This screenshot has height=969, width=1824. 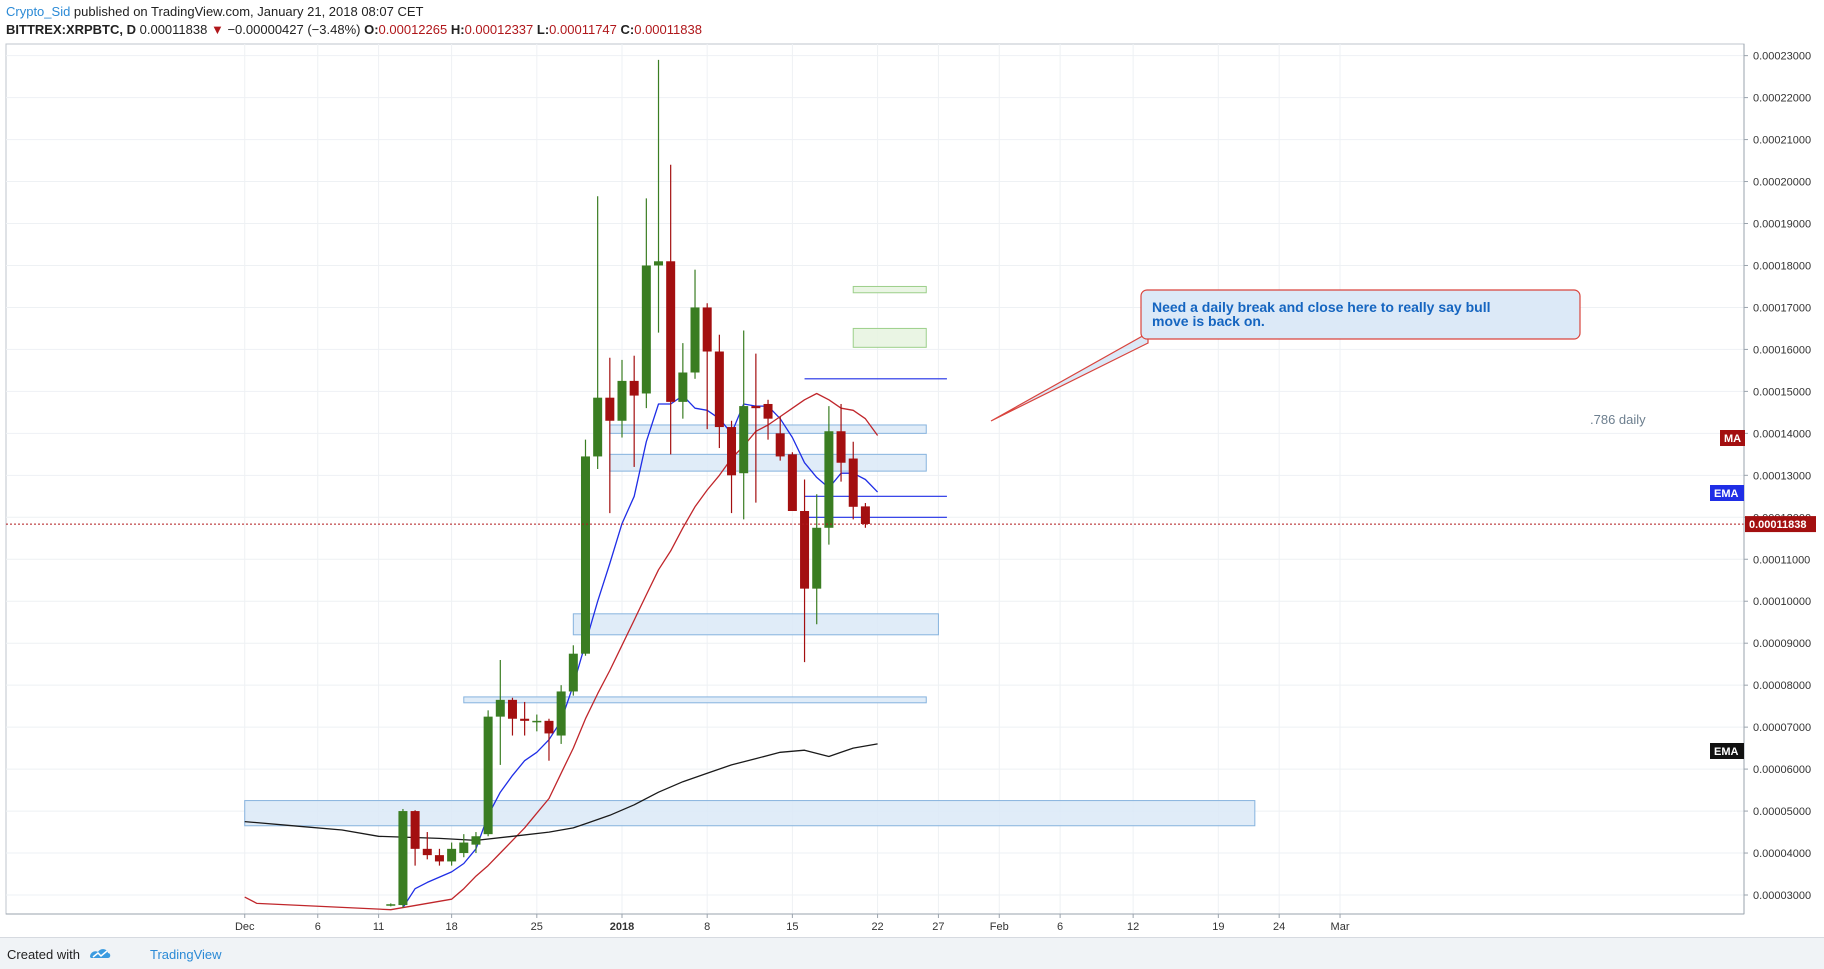 What do you see at coordinates (583, 29) in the screenshot?
I see `low-value: 0.00011747` at bounding box center [583, 29].